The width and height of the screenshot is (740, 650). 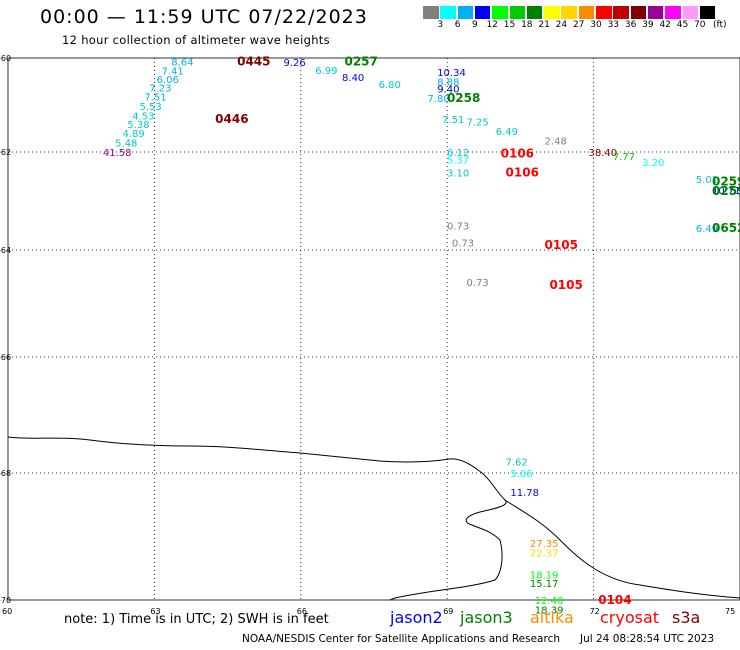 What do you see at coordinates (458, 160) in the screenshot?
I see `wave-height-value: 5.37` at bounding box center [458, 160].